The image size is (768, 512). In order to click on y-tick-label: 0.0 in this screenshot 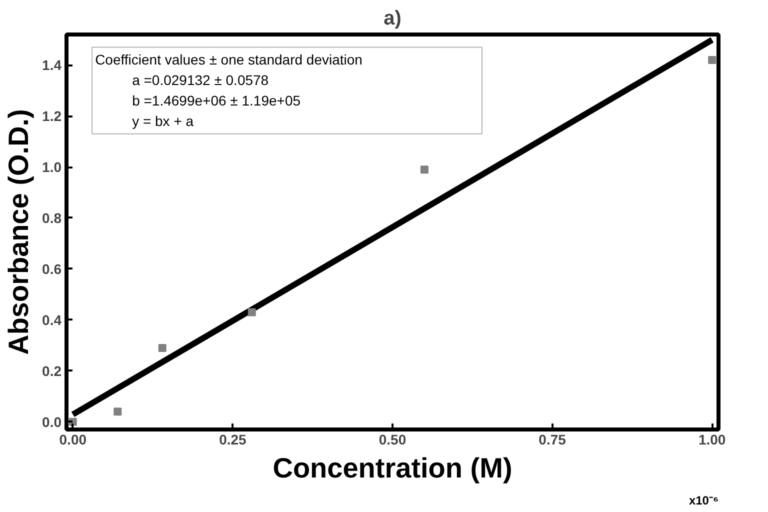, I will do `click(52, 422)`.